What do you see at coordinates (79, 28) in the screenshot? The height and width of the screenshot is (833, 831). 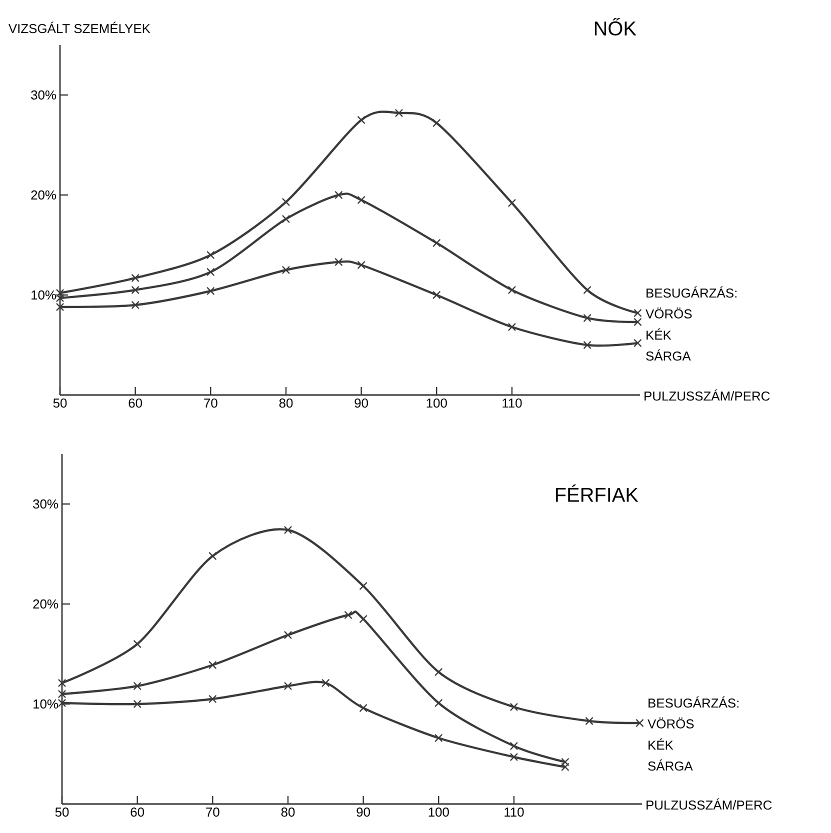 I see `y-axis-title: VIZSGÁLT SZEMÉLYEK` at bounding box center [79, 28].